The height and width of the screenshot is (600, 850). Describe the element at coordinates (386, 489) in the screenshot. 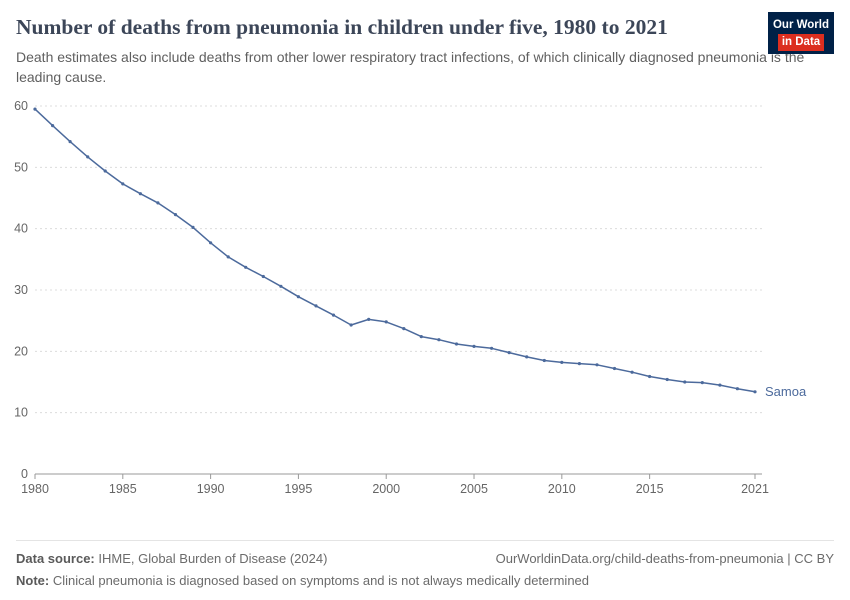

I see `x-tick-label: 2000` at that location.